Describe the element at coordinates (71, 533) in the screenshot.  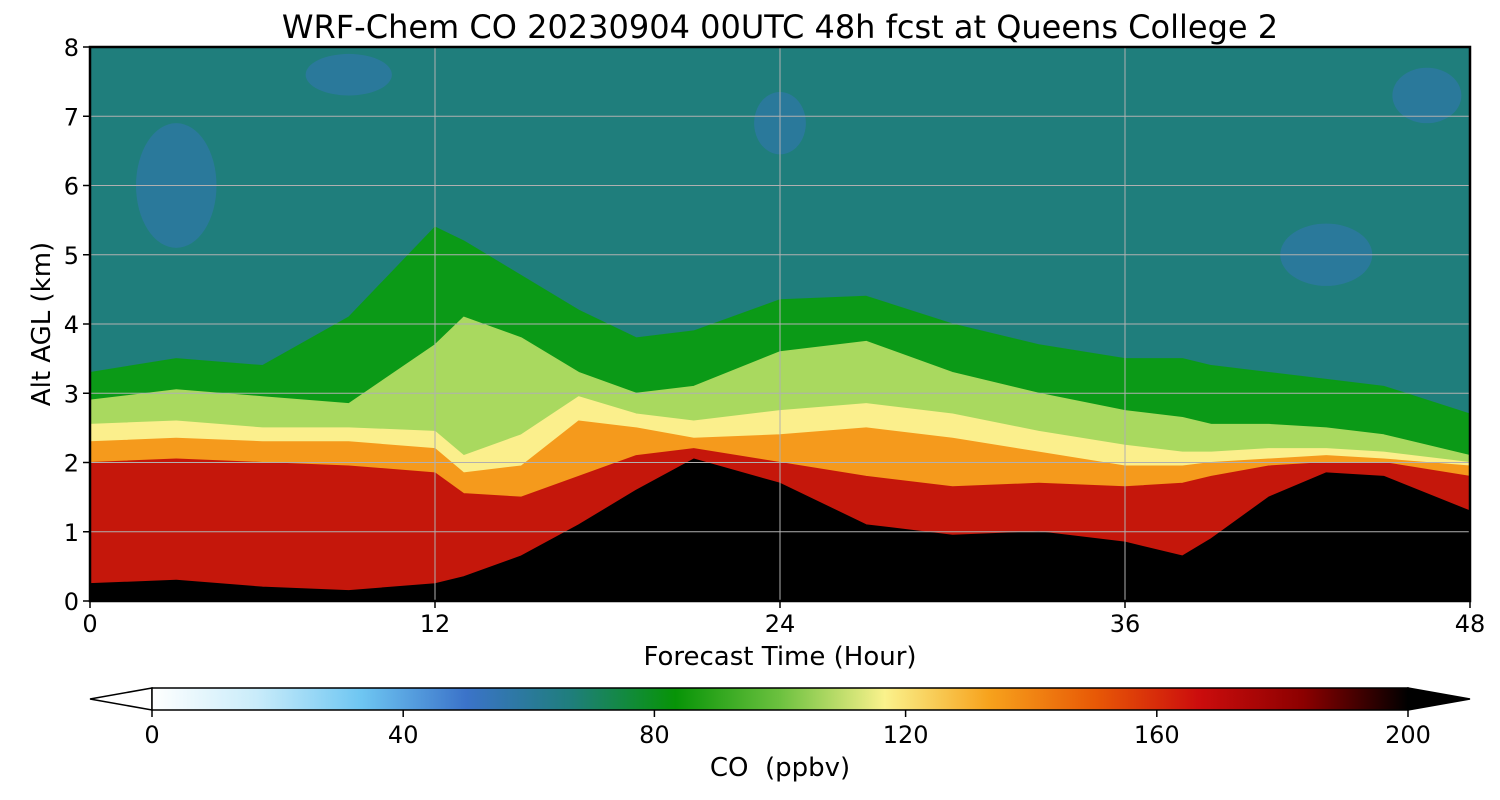
I see `y-tick-label: 1` at that location.